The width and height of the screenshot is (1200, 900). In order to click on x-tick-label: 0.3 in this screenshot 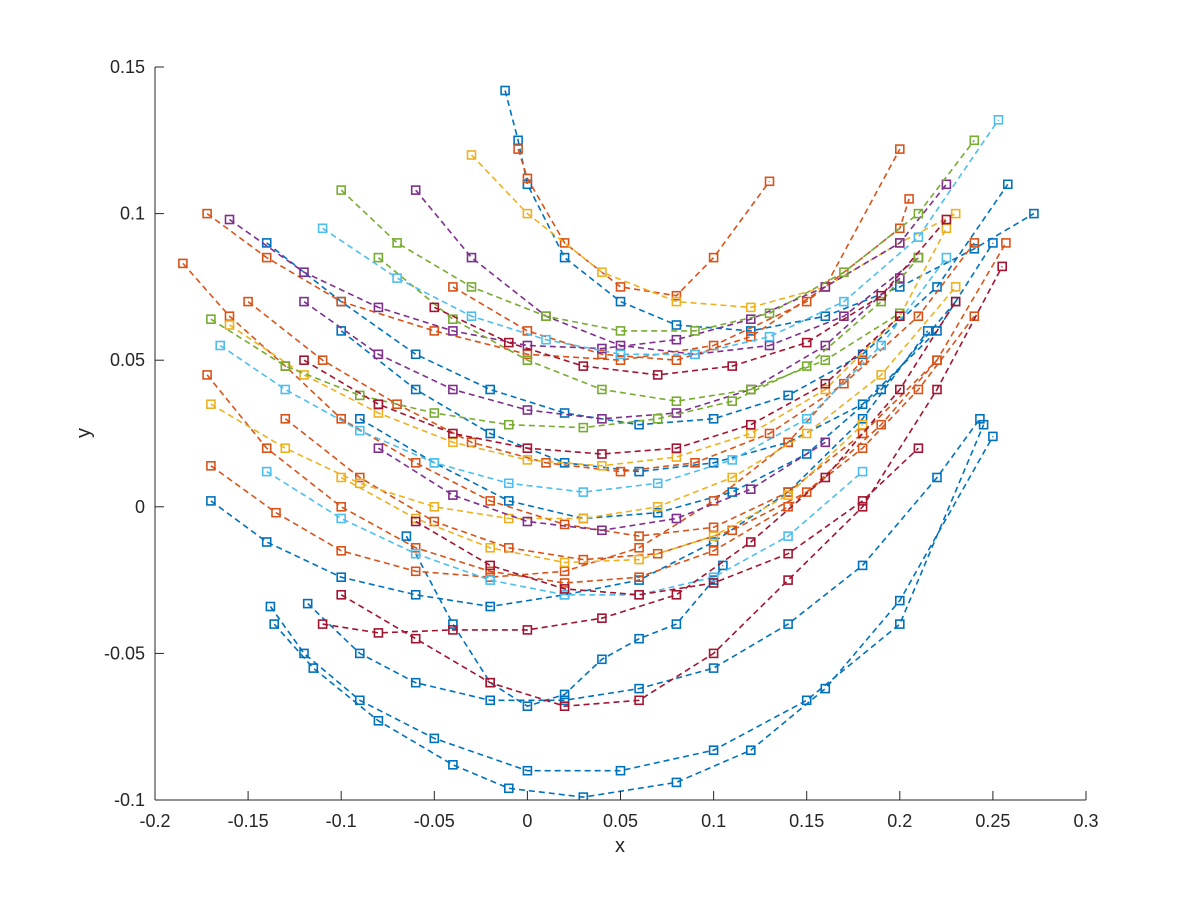, I will do `click(1085, 821)`.